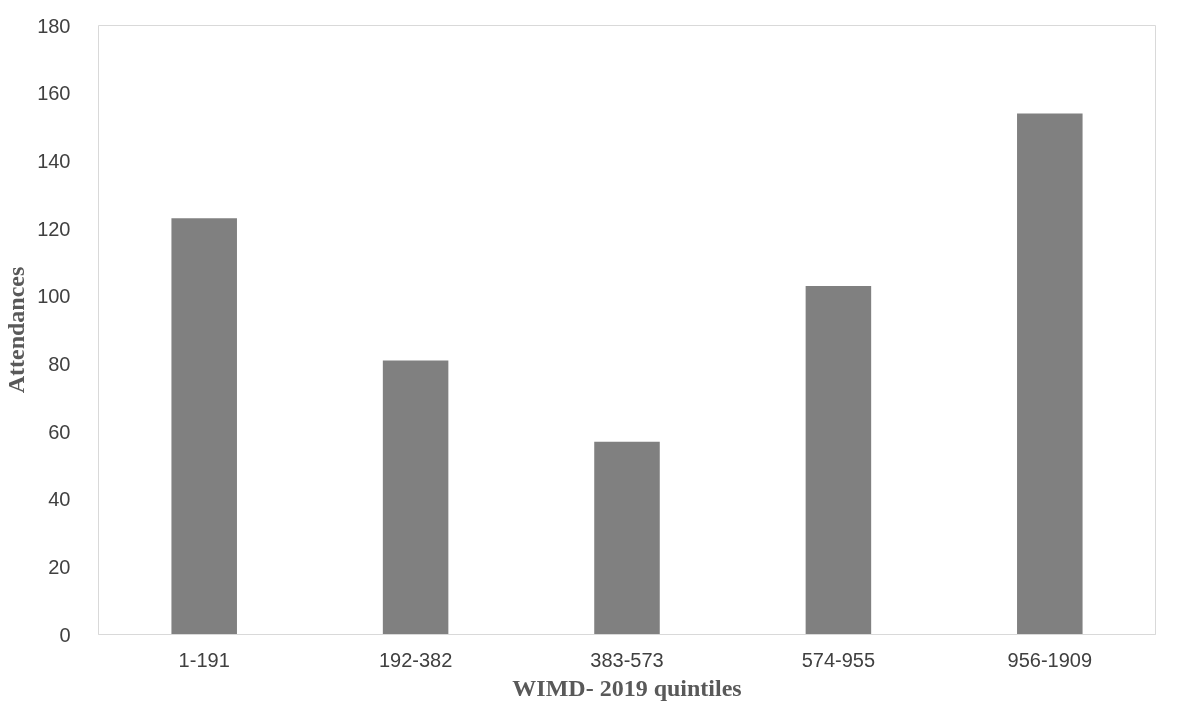 This screenshot has height=711, width=1183. Describe the element at coordinates (59, 499) in the screenshot. I see `y-tick-label: 40` at that location.